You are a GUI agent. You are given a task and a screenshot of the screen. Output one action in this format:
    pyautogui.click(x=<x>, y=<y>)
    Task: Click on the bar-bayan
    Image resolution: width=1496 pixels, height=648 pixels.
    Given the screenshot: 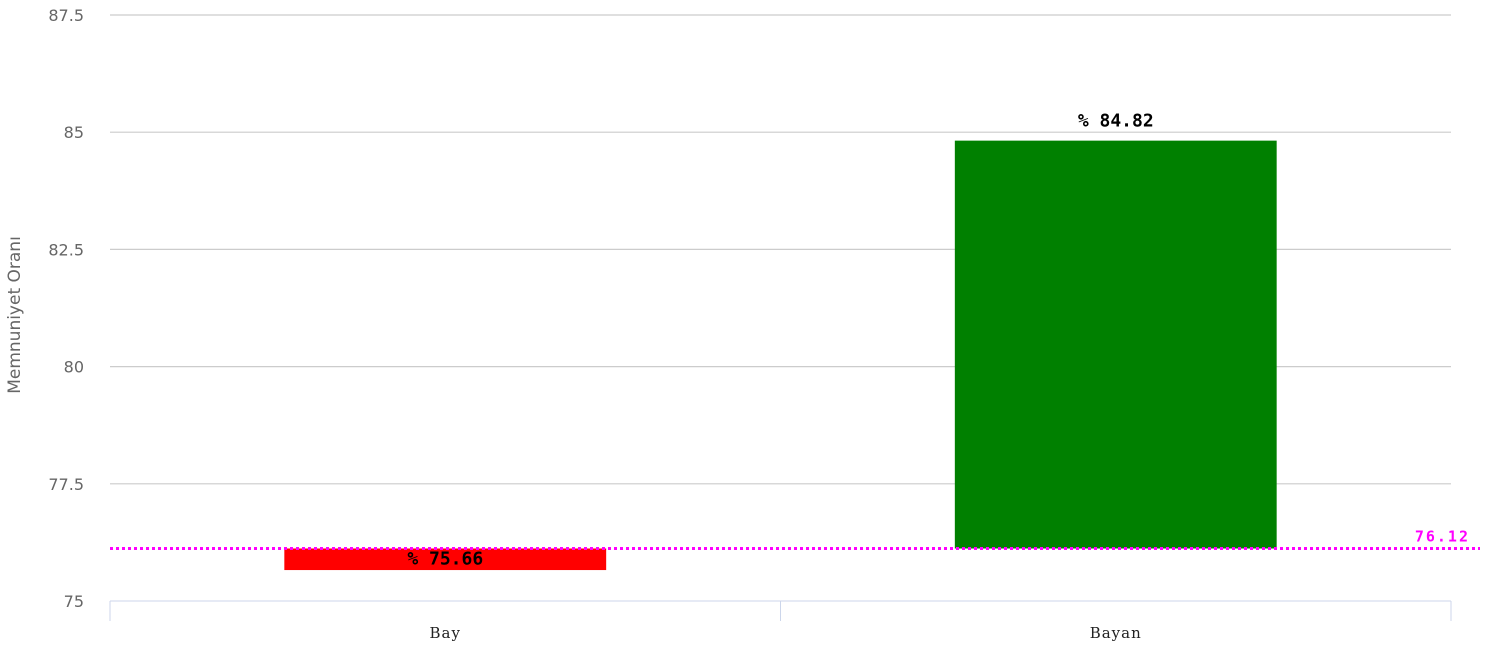 What is the action you would take?
    pyautogui.click(x=1115, y=344)
    